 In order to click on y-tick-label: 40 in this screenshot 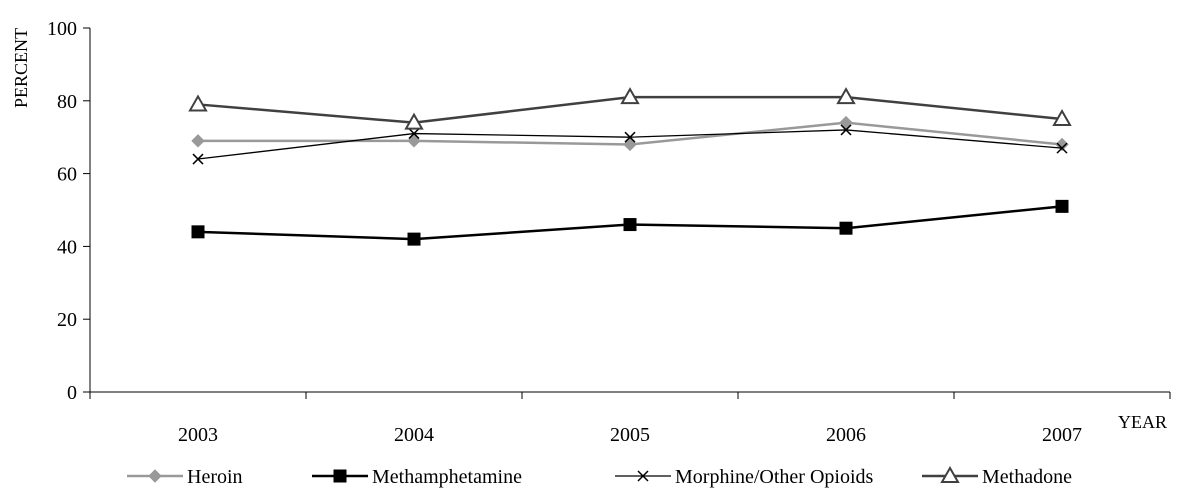, I will do `click(67, 247)`.